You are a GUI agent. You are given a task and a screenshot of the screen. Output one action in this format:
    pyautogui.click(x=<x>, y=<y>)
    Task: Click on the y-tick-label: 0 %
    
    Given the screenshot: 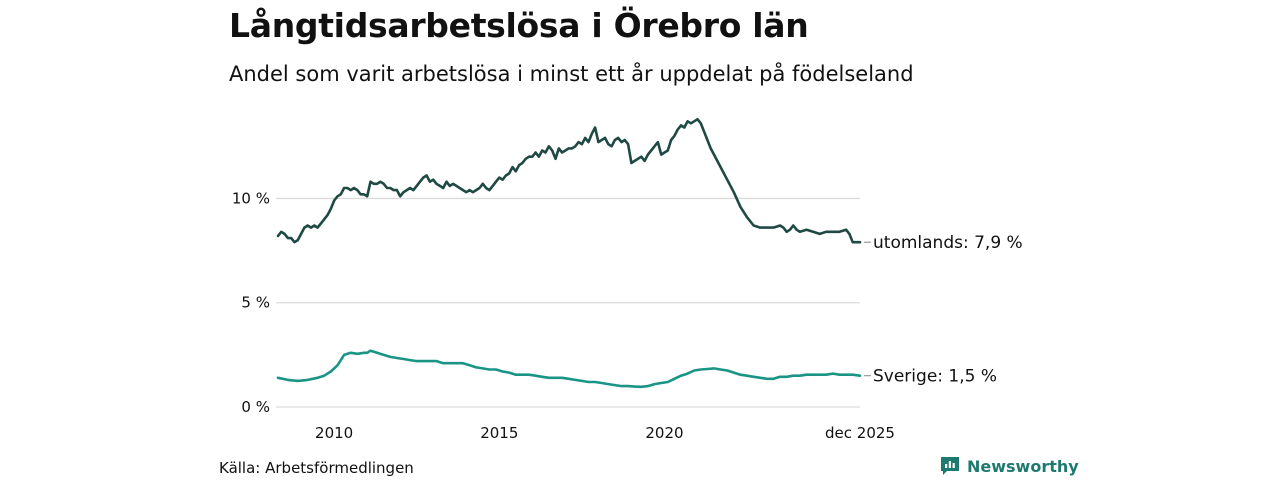 What is the action you would take?
    pyautogui.click(x=255, y=407)
    